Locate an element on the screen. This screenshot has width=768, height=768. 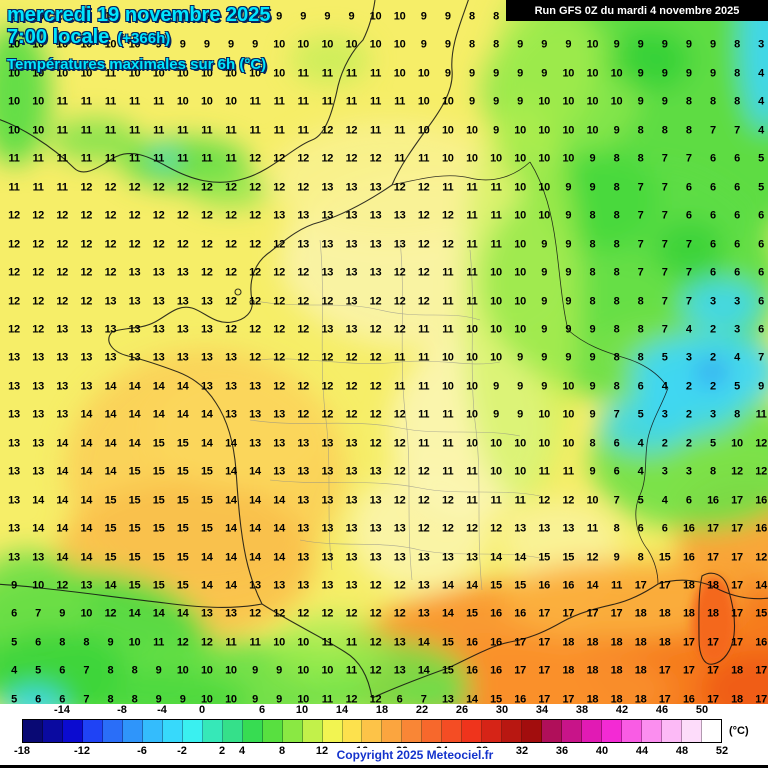
legend-label: 44 is located at coordinates (642, 751).